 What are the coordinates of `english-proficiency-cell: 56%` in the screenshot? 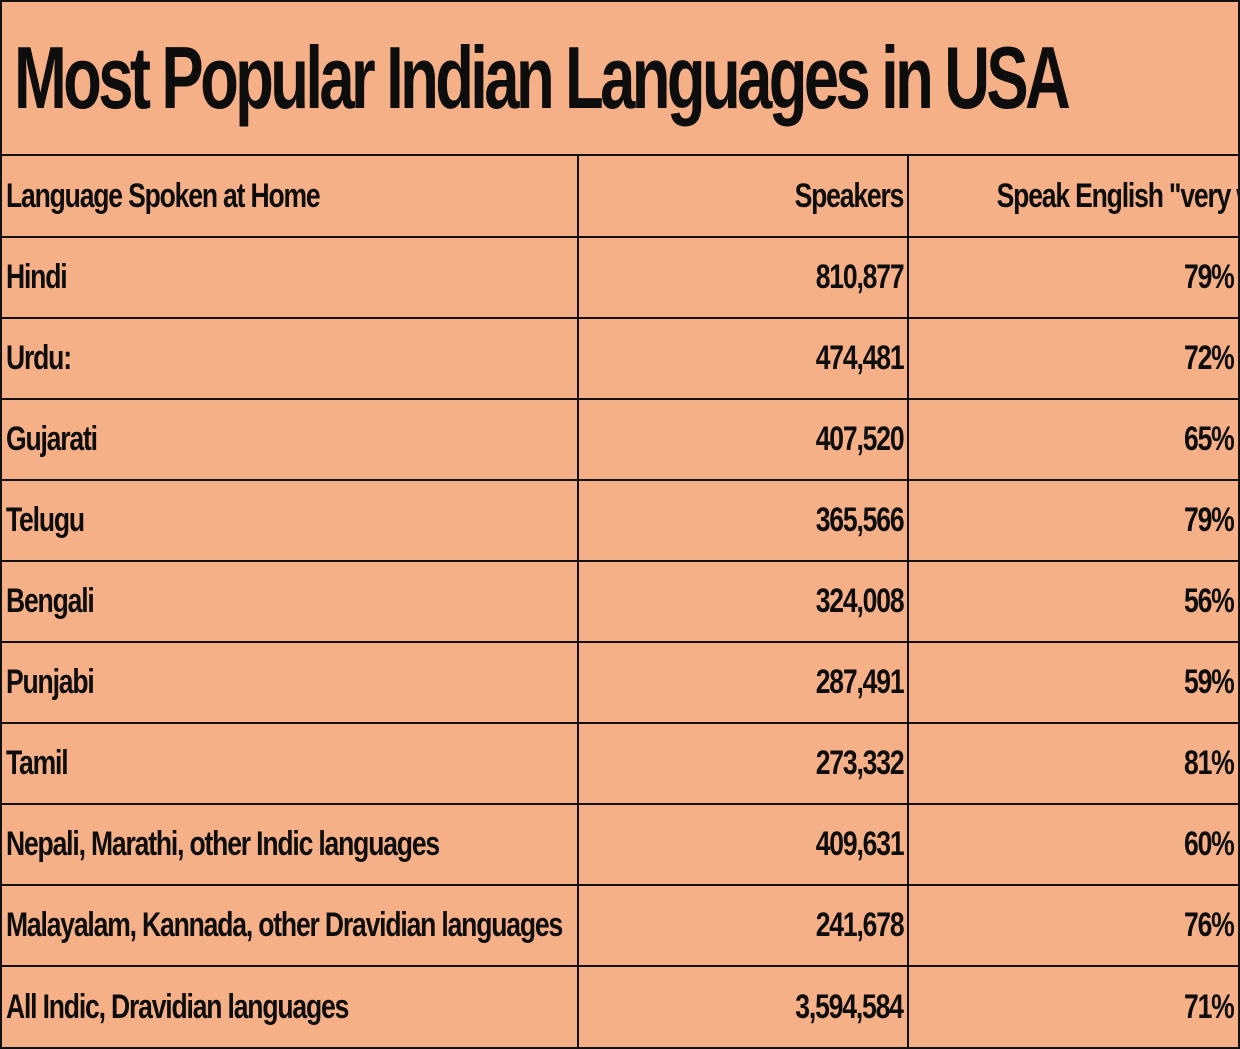 It's located at (1072, 601).